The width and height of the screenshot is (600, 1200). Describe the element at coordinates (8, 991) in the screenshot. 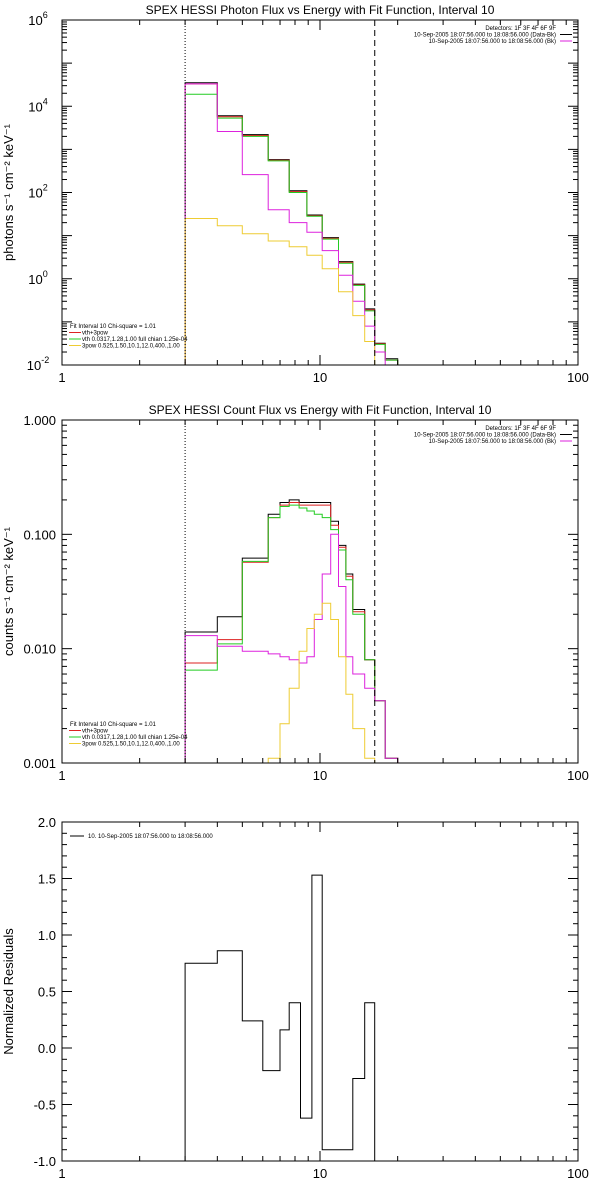

I see `y-axis-label: Normalized Residuals` at that location.